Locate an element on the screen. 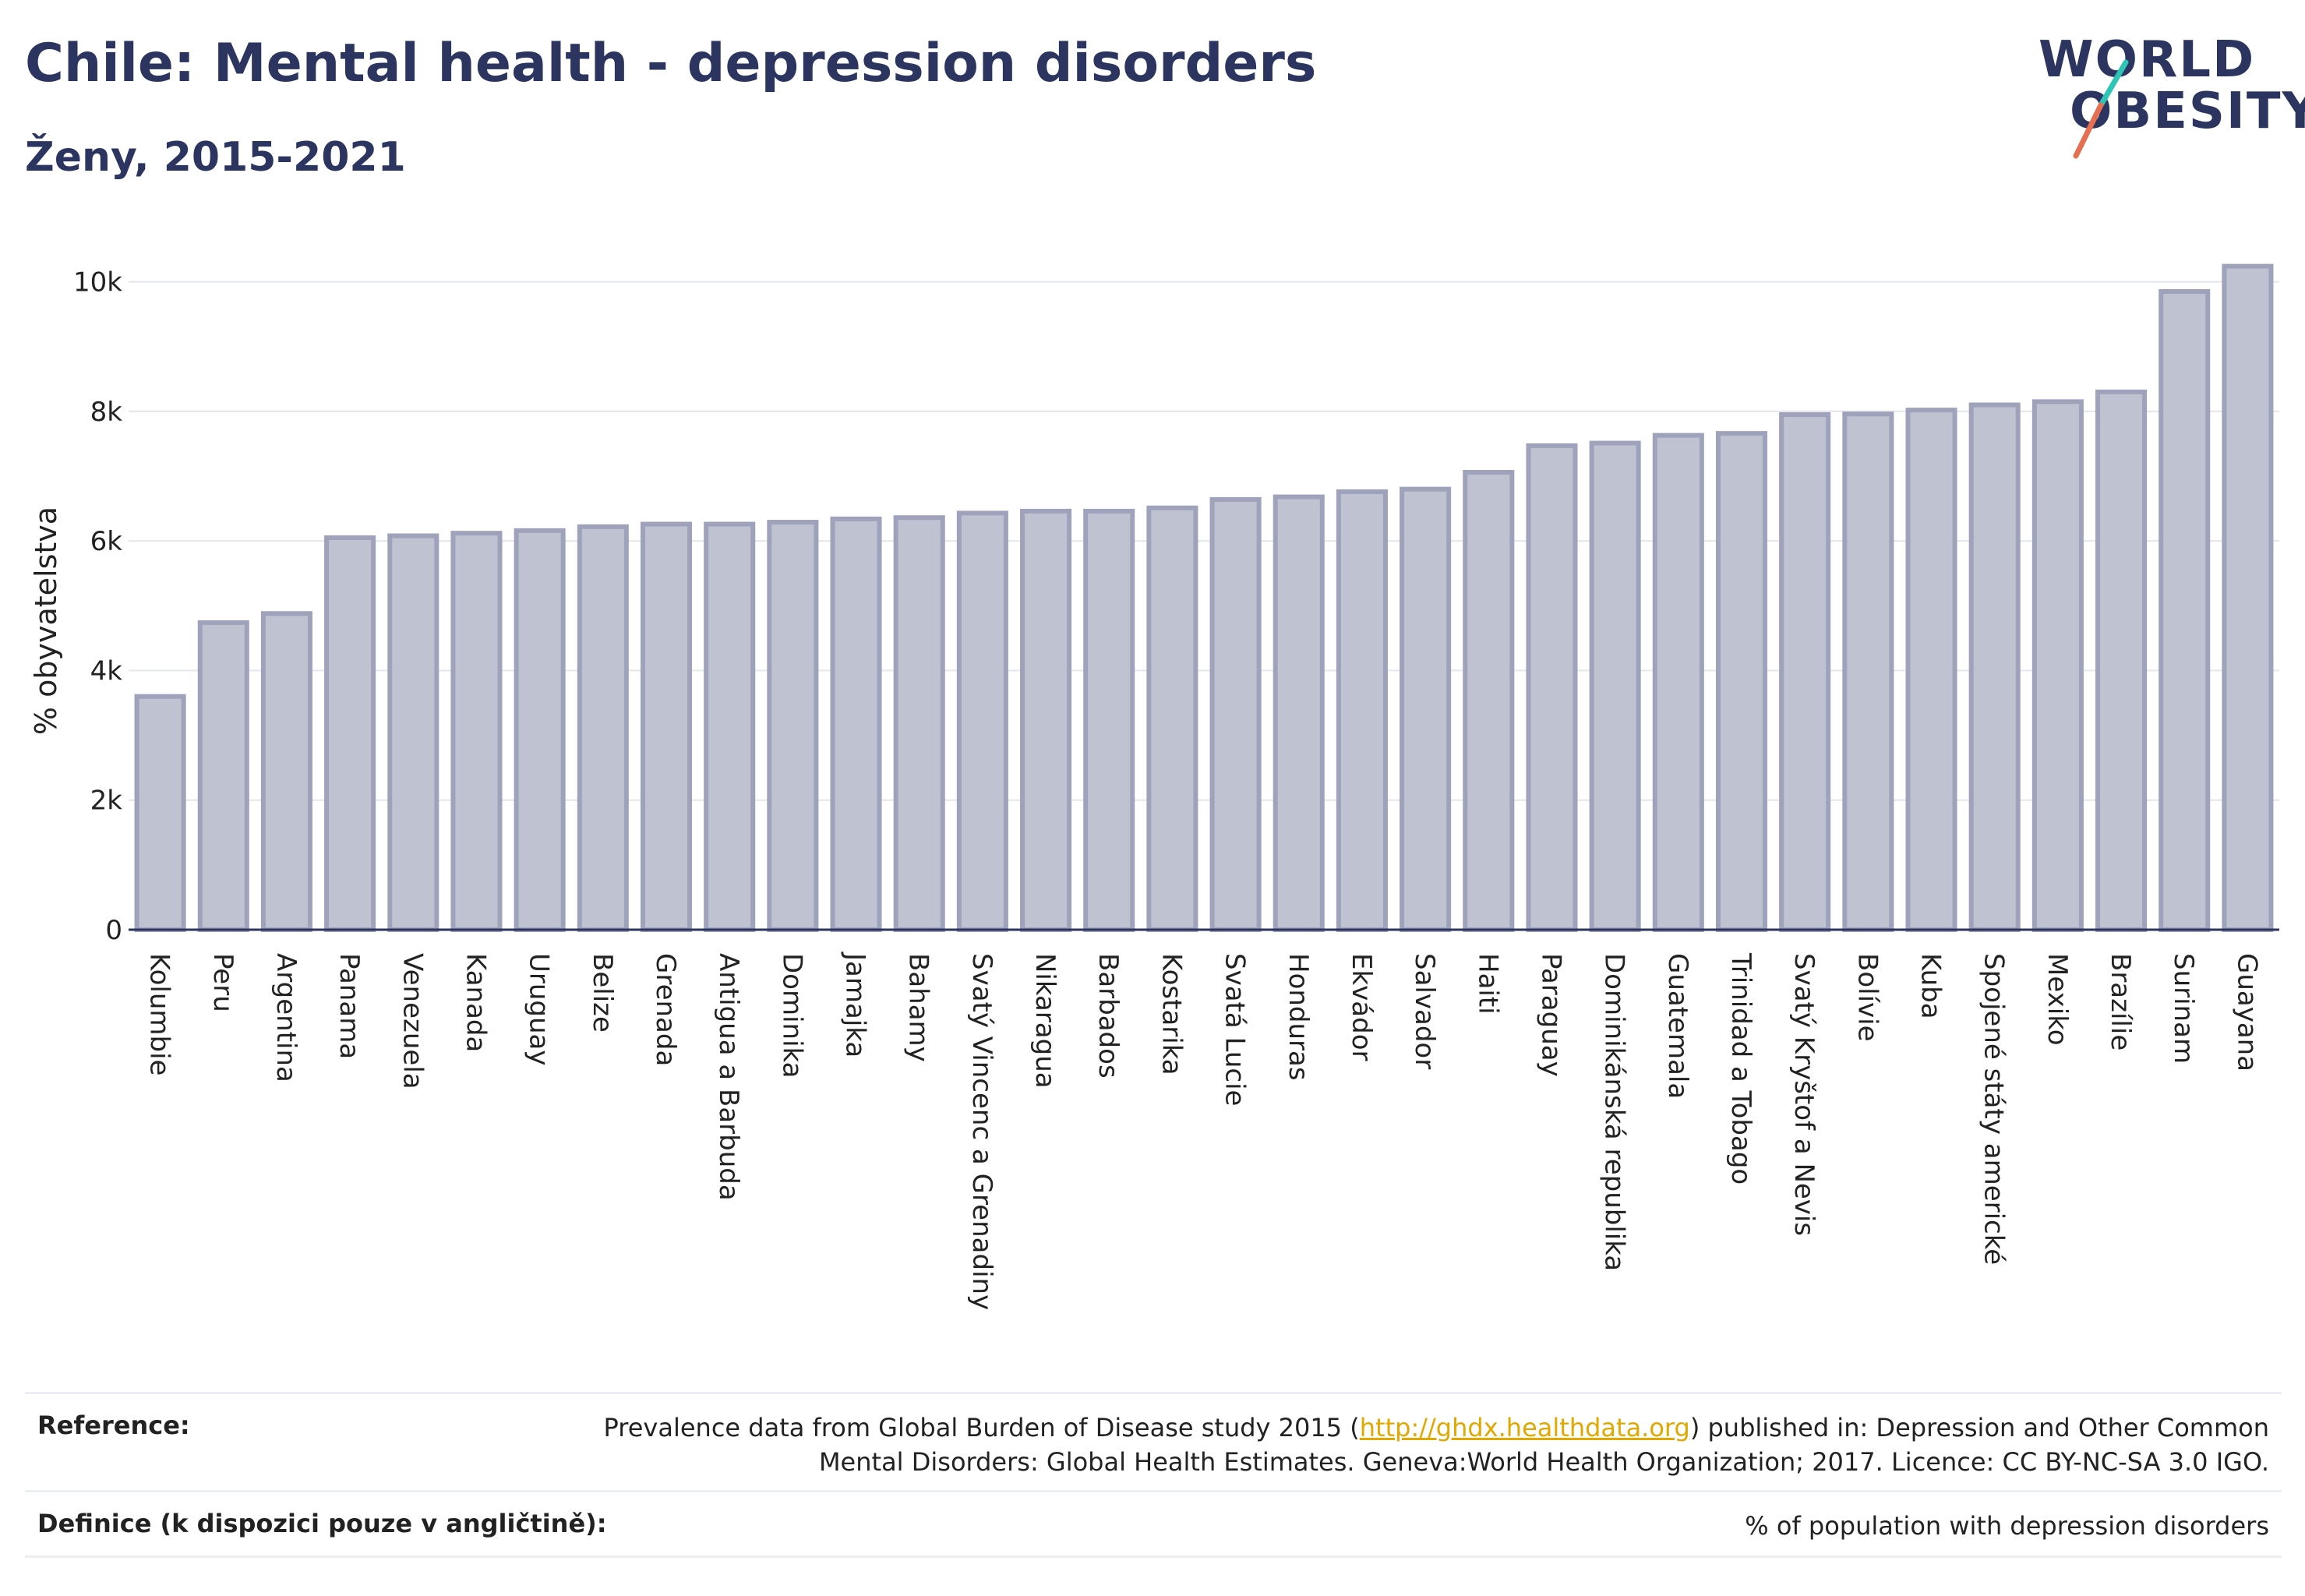 The image size is (2305, 1596). x-tick-label: Ekvádor is located at coordinates (1361, 1007).